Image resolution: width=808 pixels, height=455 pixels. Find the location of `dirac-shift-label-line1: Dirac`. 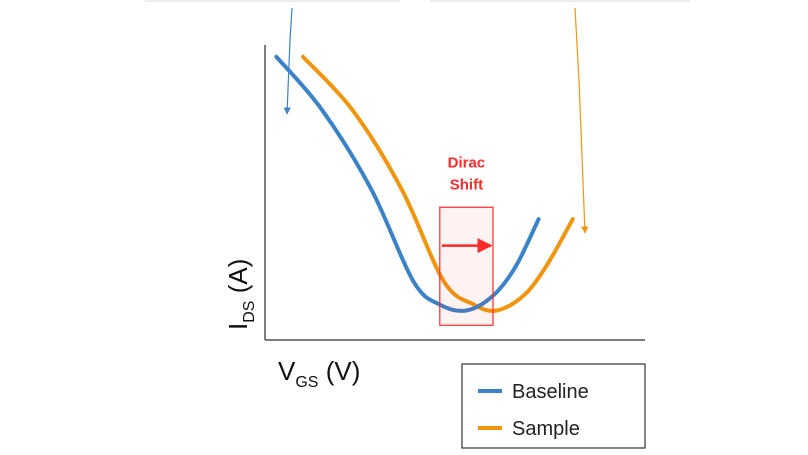

dirac-shift-label-line1: Dirac is located at coordinates (467, 162).